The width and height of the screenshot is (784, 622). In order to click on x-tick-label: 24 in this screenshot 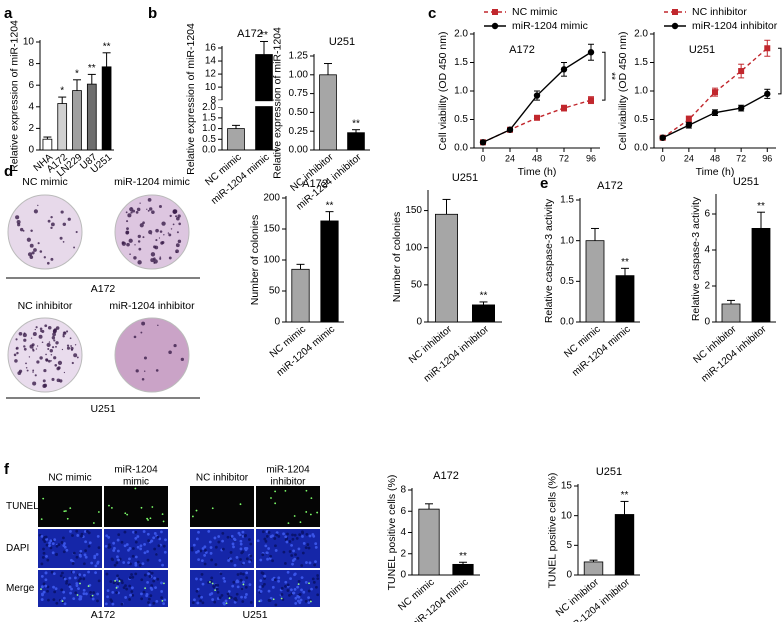, I will do `click(689, 158)`.